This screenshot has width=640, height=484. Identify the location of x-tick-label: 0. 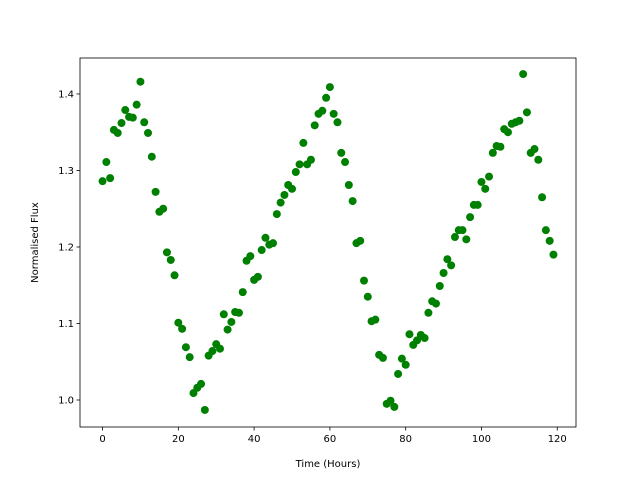
(102, 439).